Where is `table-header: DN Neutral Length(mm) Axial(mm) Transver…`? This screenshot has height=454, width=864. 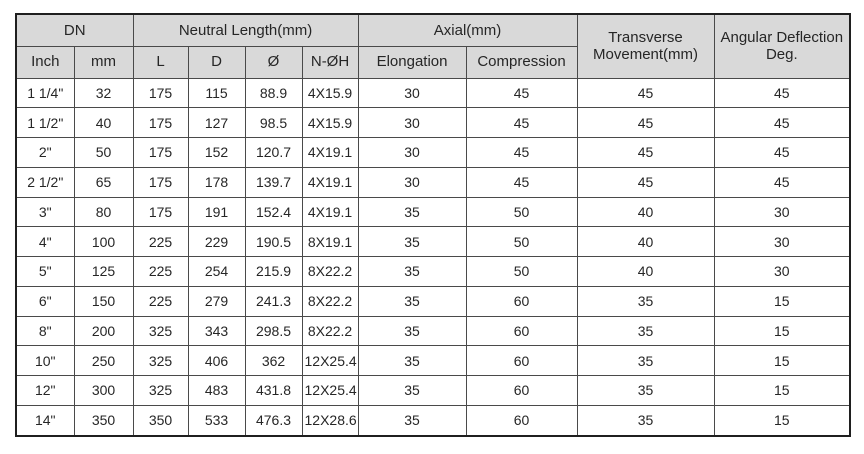 table-header: DN Neutral Length(mm) Axial(mm) Transver… is located at coordinates (433, 46).